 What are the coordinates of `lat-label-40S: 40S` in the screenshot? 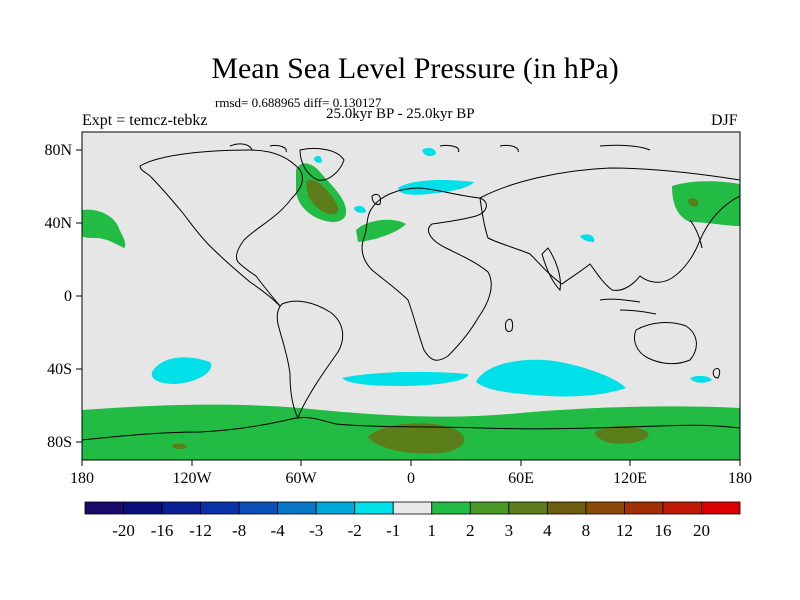 It's located at (59, 369).